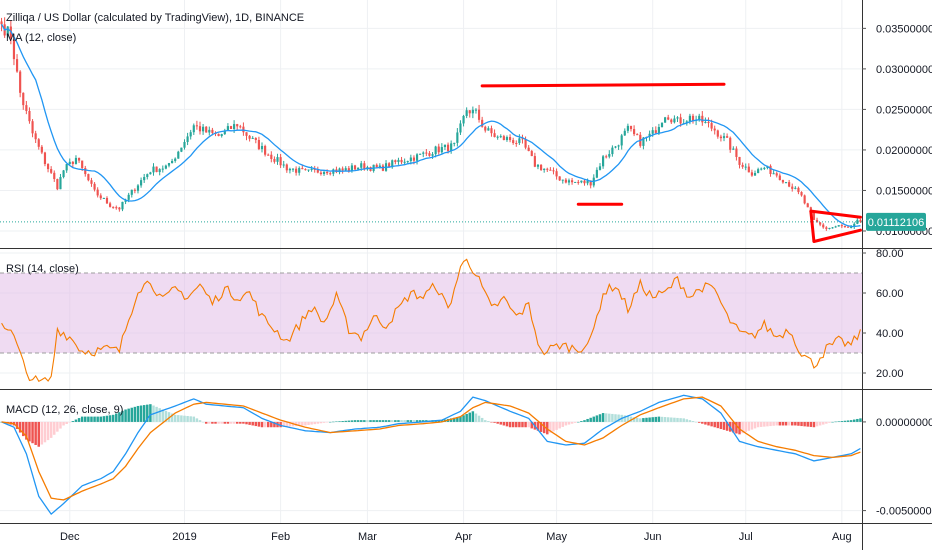 The height and width of the screenshot is (550, 932). I want to click on y-tick-label: 0.00000000, so click(904, 423).